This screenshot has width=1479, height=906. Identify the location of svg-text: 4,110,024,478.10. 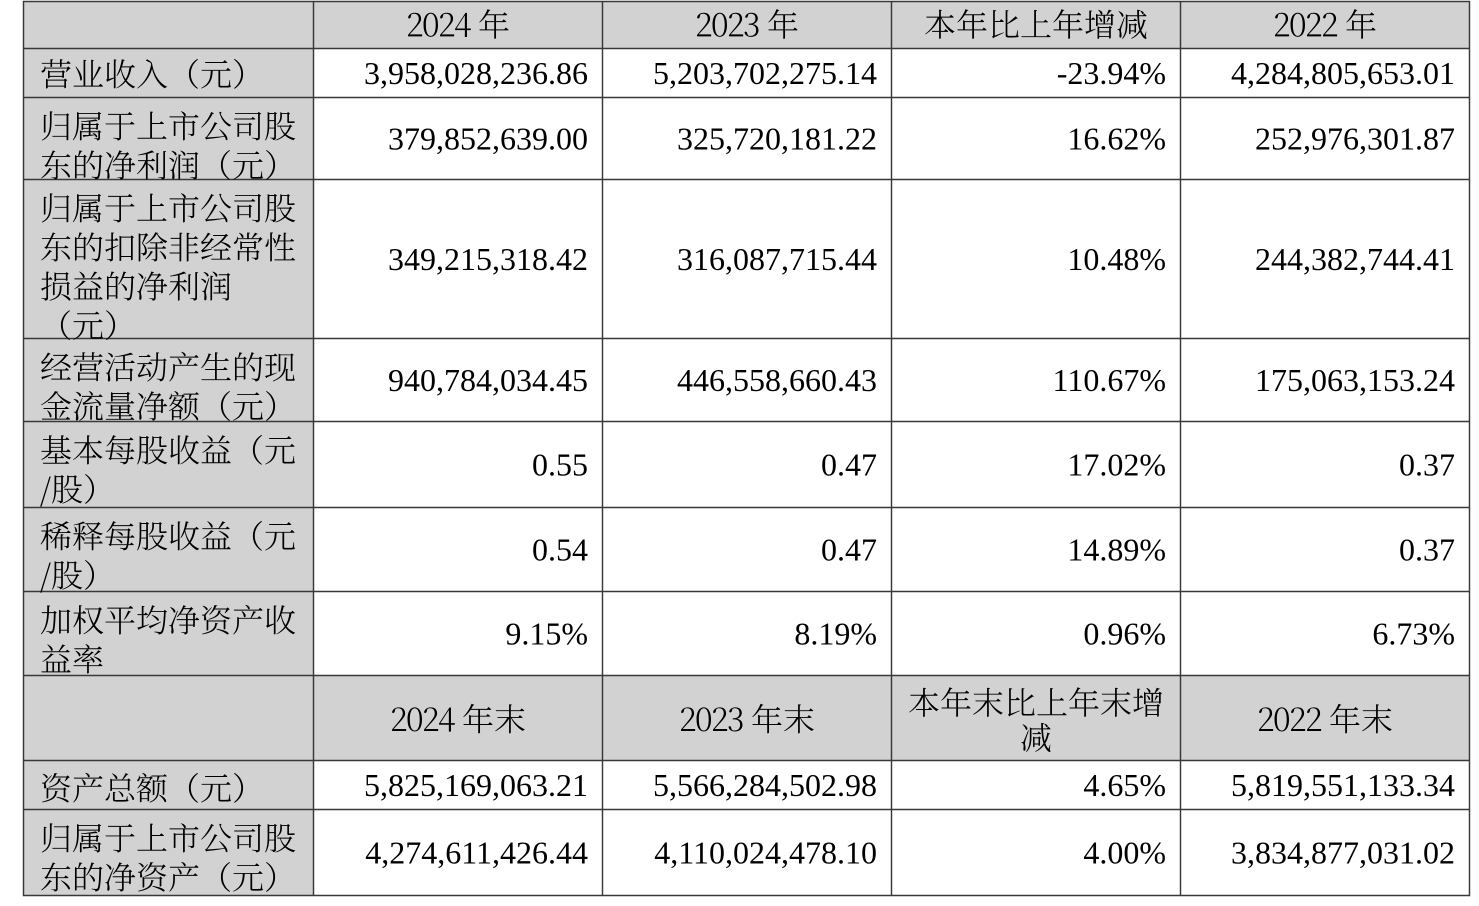
(765, 853).